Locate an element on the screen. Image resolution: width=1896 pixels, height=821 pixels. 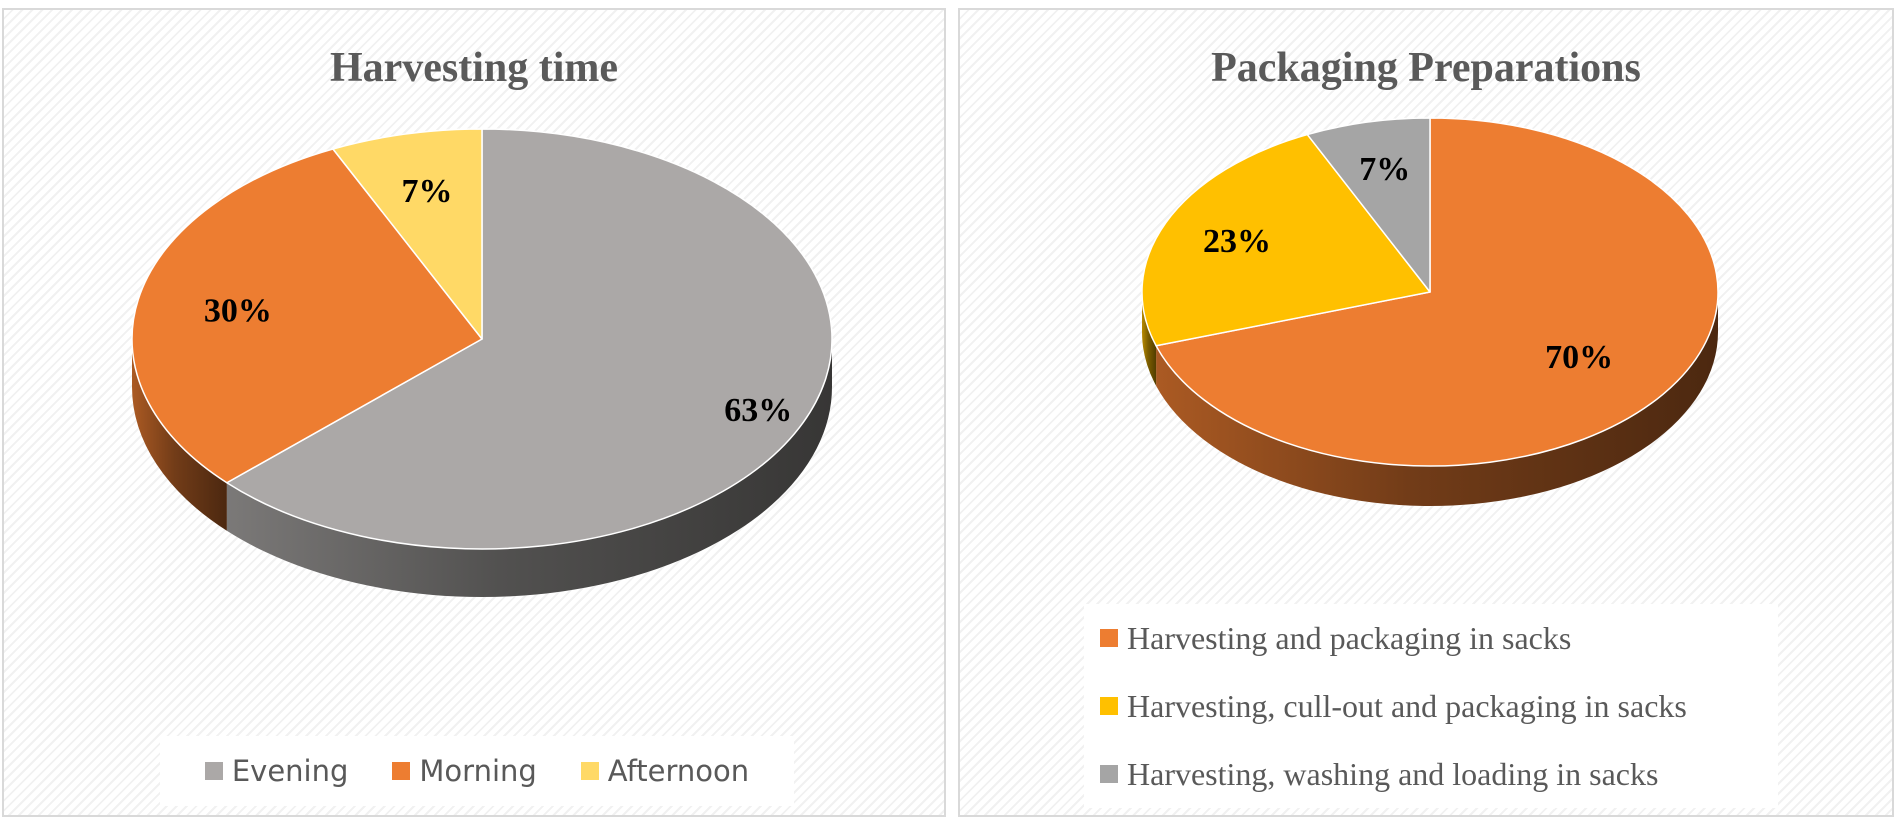
legend-item-afternoon: Afternoon is located at coordinates (665, 771).